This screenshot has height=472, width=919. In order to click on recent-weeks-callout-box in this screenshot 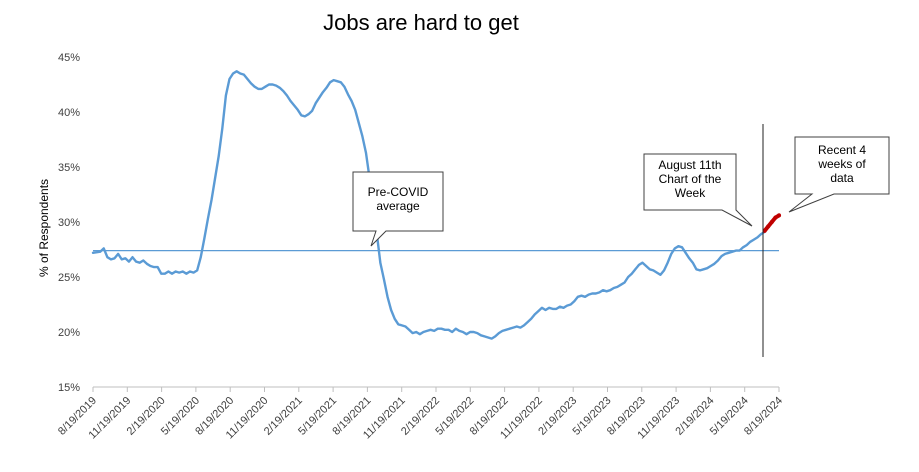, I will do `click(839, 174)`.